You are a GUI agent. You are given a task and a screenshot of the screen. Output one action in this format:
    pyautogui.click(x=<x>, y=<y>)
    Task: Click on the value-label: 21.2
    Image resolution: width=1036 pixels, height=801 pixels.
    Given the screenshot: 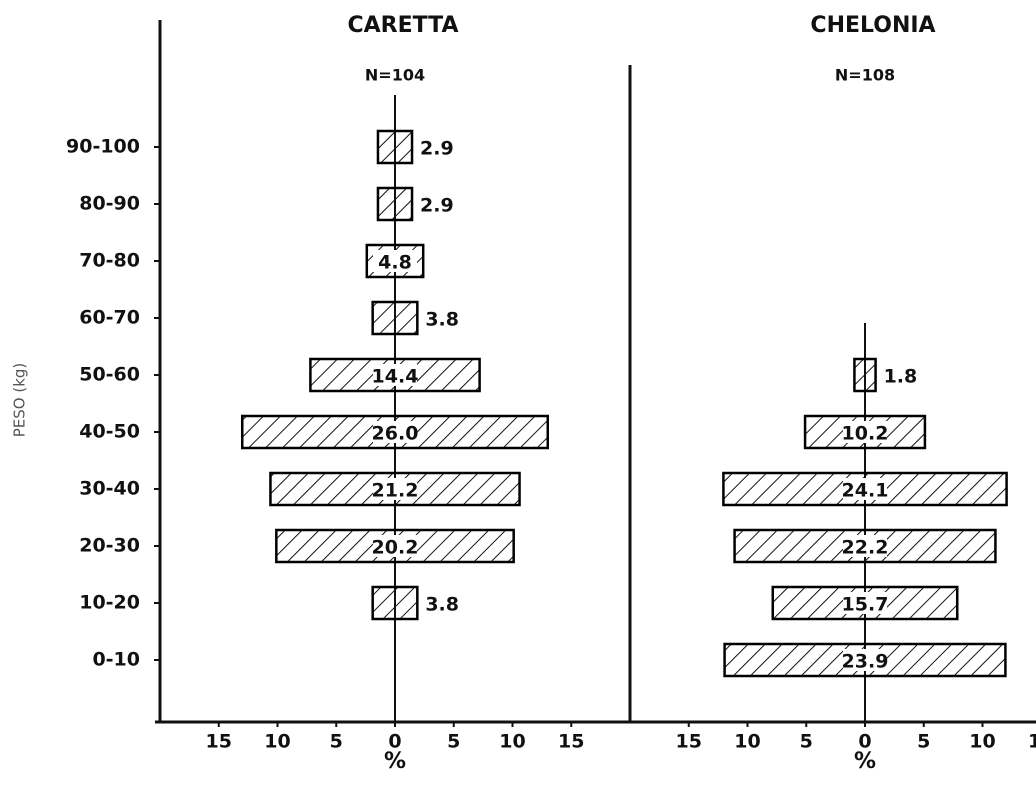 What is the action you would take?
    pyautogui.click(x=395, y=491)
    